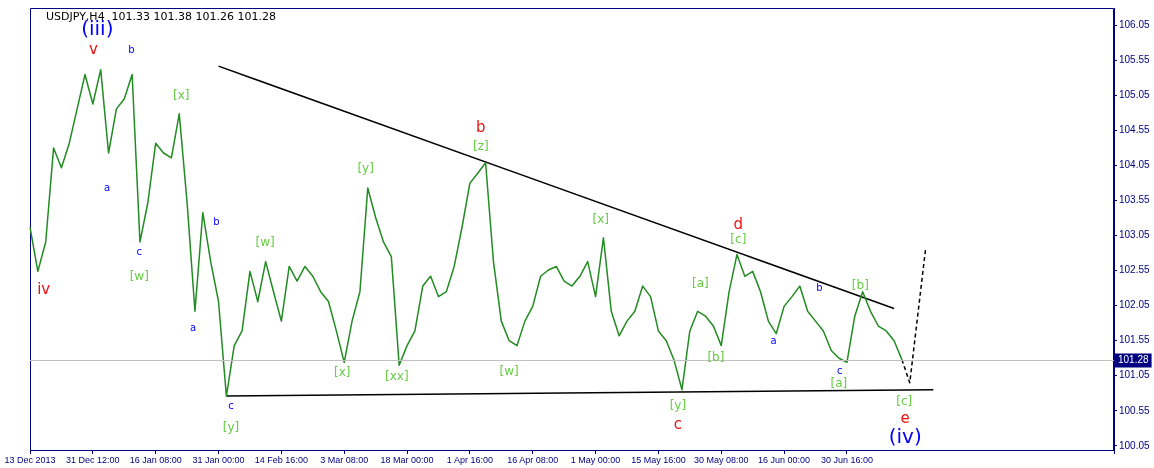  Describe the element at coordinates (480, 146) in the screenshot. I see `annotation: [z]` at that location.